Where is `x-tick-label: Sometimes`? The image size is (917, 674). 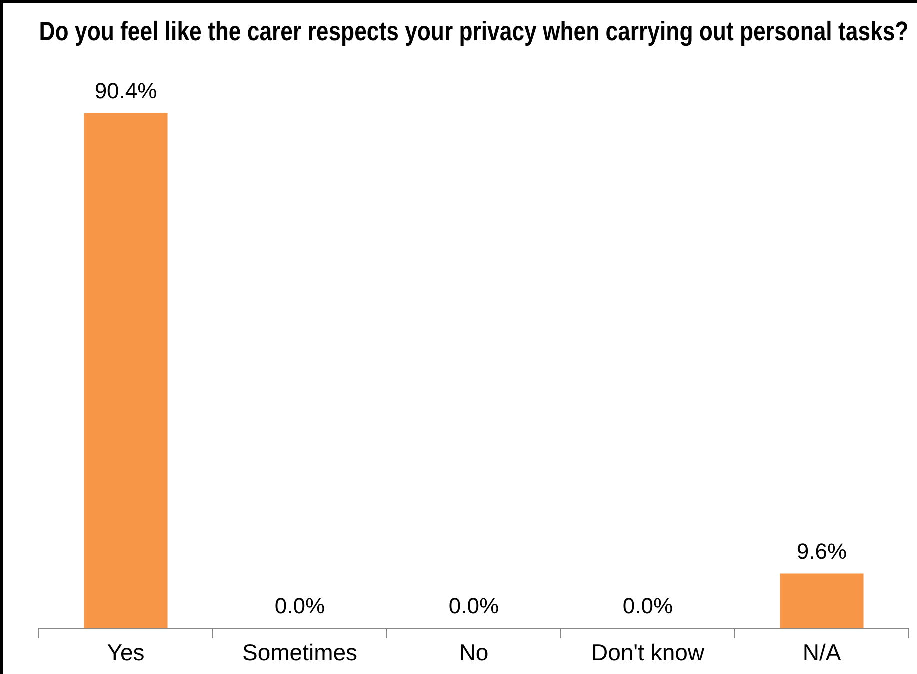 x-tick-label: Sometimes is located at coordinates (300, 653).